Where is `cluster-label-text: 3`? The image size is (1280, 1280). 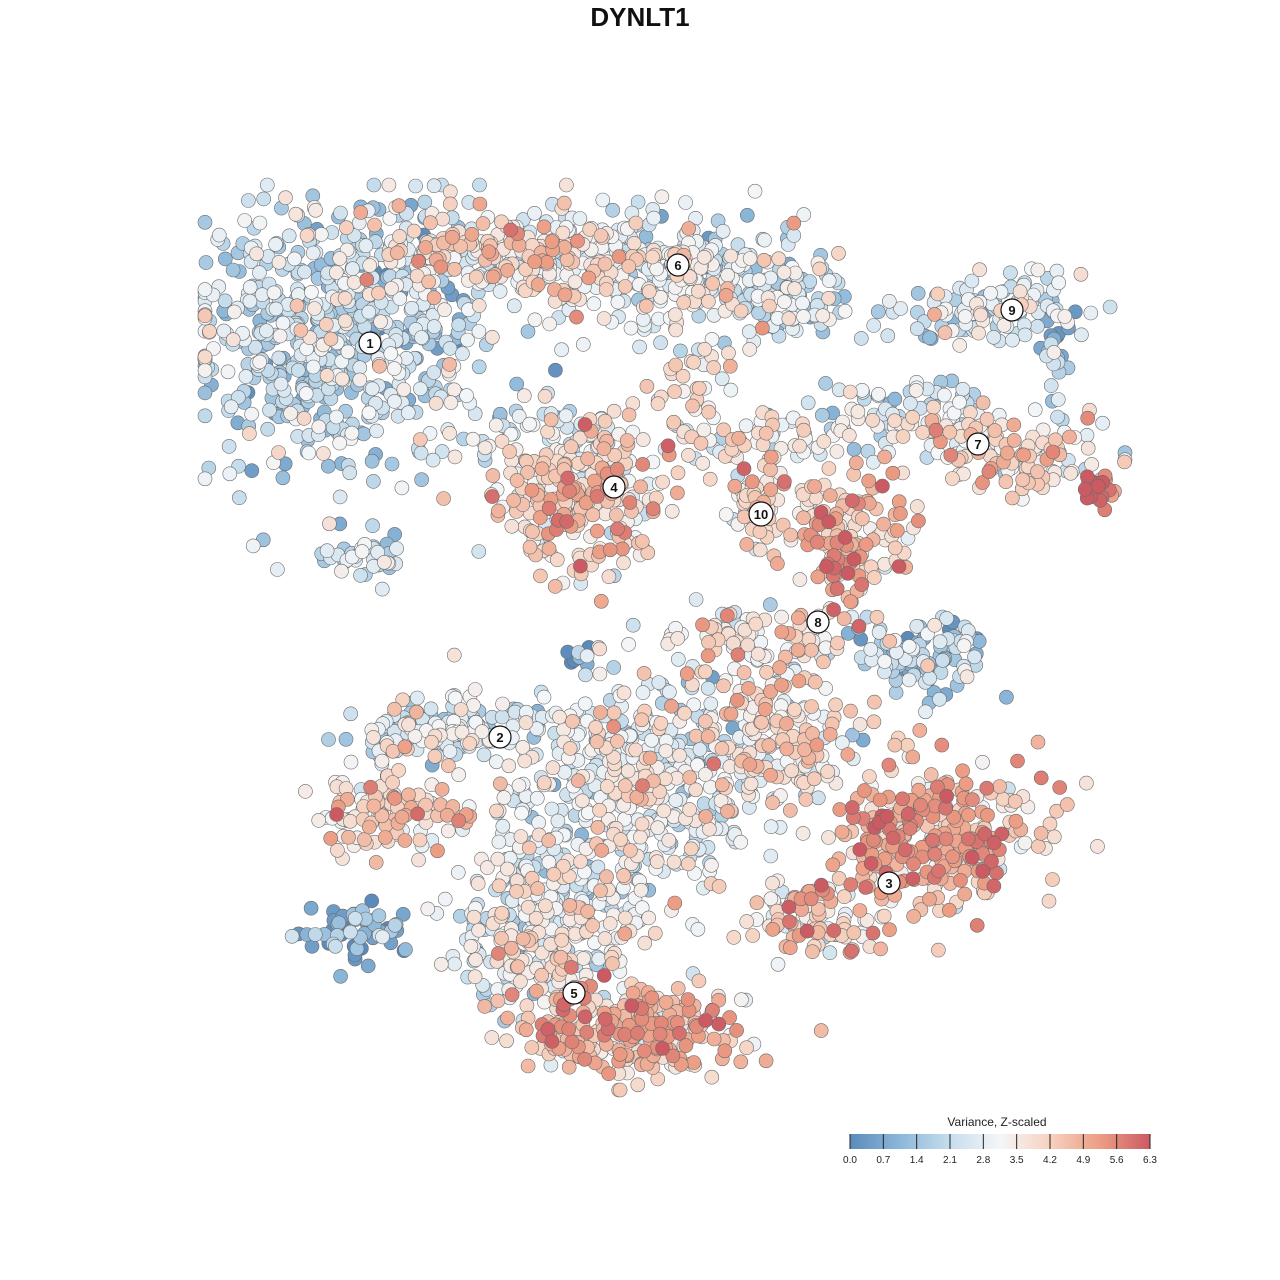
cluster-label-text: 3 is located at coordinates (888, 883).